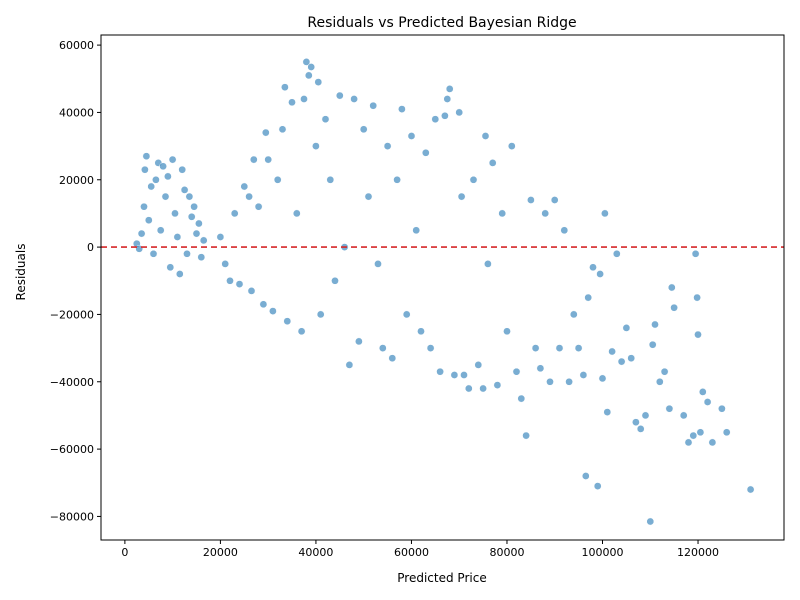 This screenshot has width=800, height=600. What do you see at coordinates (124, 552) in the screenshot?
I see `x-tick-label: 0` at bounding box center [124, 552].